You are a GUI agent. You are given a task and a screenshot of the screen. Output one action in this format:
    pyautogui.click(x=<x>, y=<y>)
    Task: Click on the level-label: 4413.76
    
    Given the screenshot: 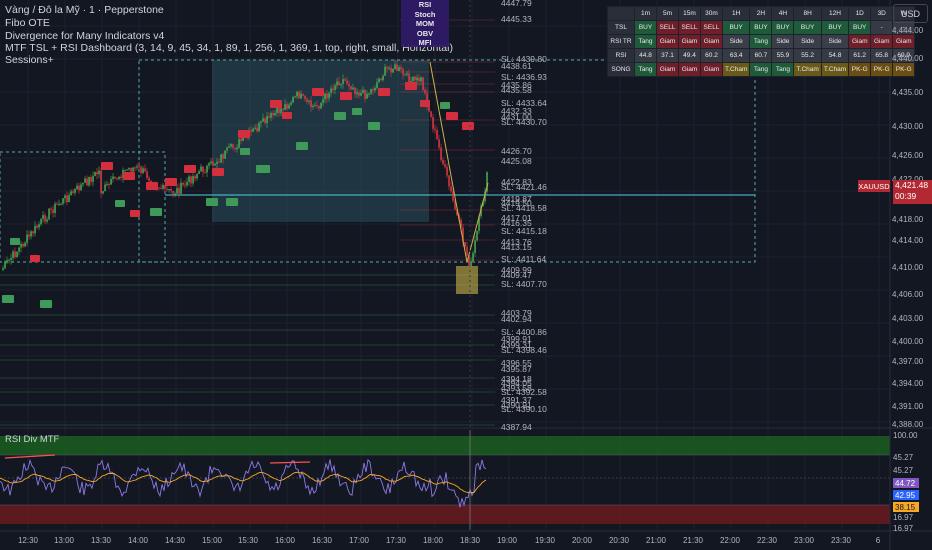 What is the action you would take?
    pyautogui.click(x=516, y=242)
    